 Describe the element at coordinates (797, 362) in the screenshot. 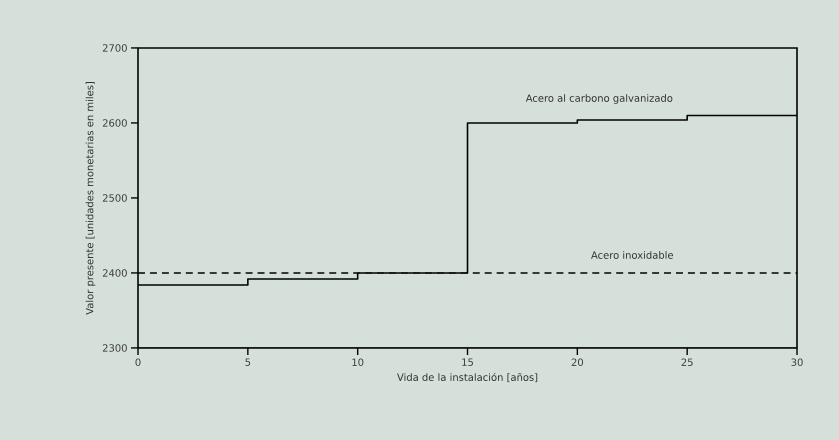

I see `x-tick-label: 30` at that location.